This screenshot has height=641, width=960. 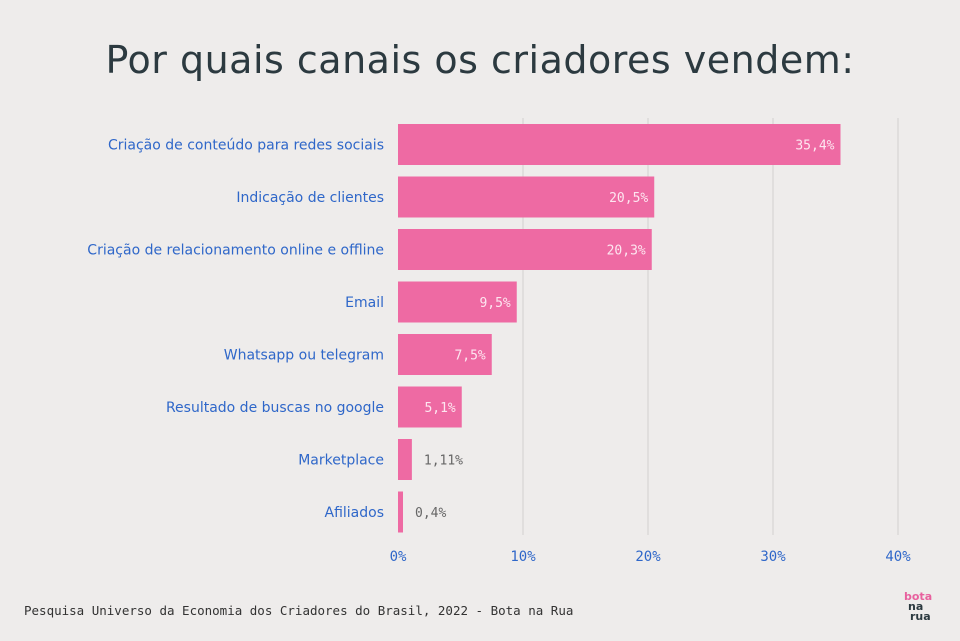 What do you see at coordinates (920, 616) in the screenshot?
I see `logo-line-3: rua` at bounding box center [920, 616].